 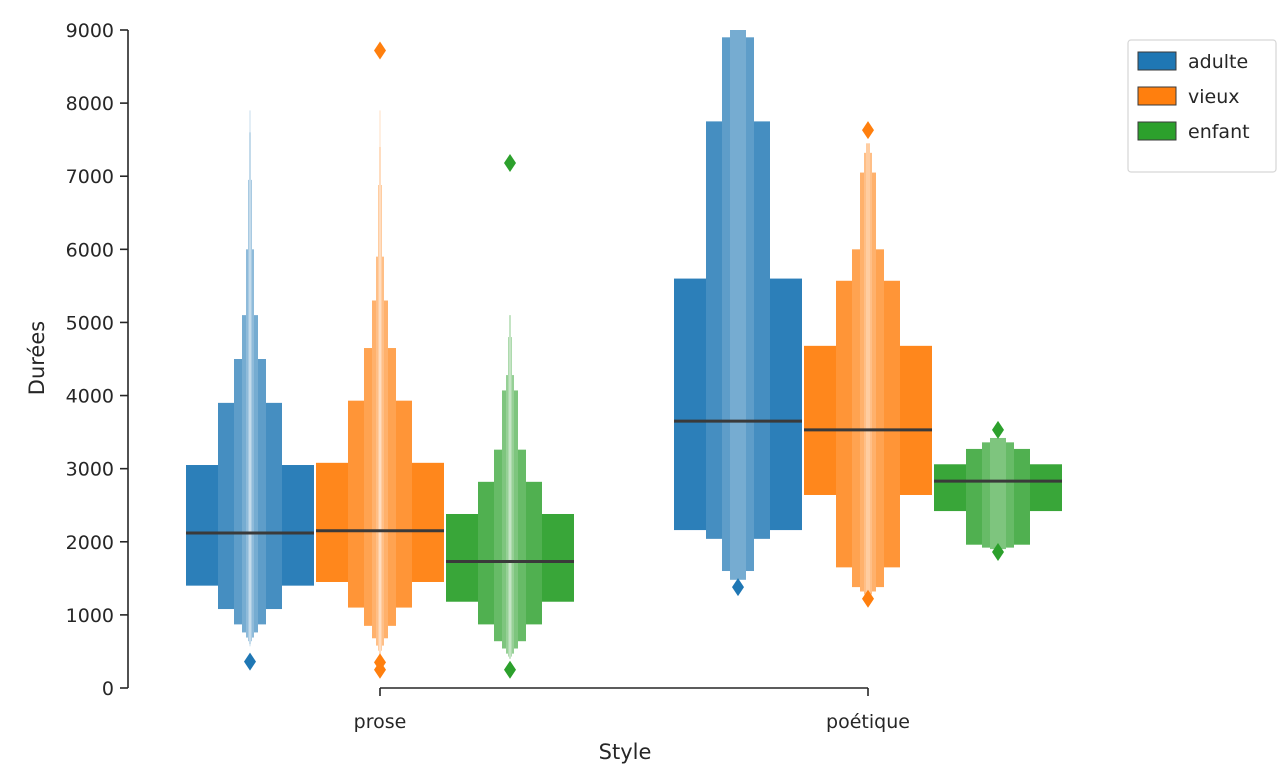 I want to click on legend-swatch-vieux, so click(x=1157, y=96).